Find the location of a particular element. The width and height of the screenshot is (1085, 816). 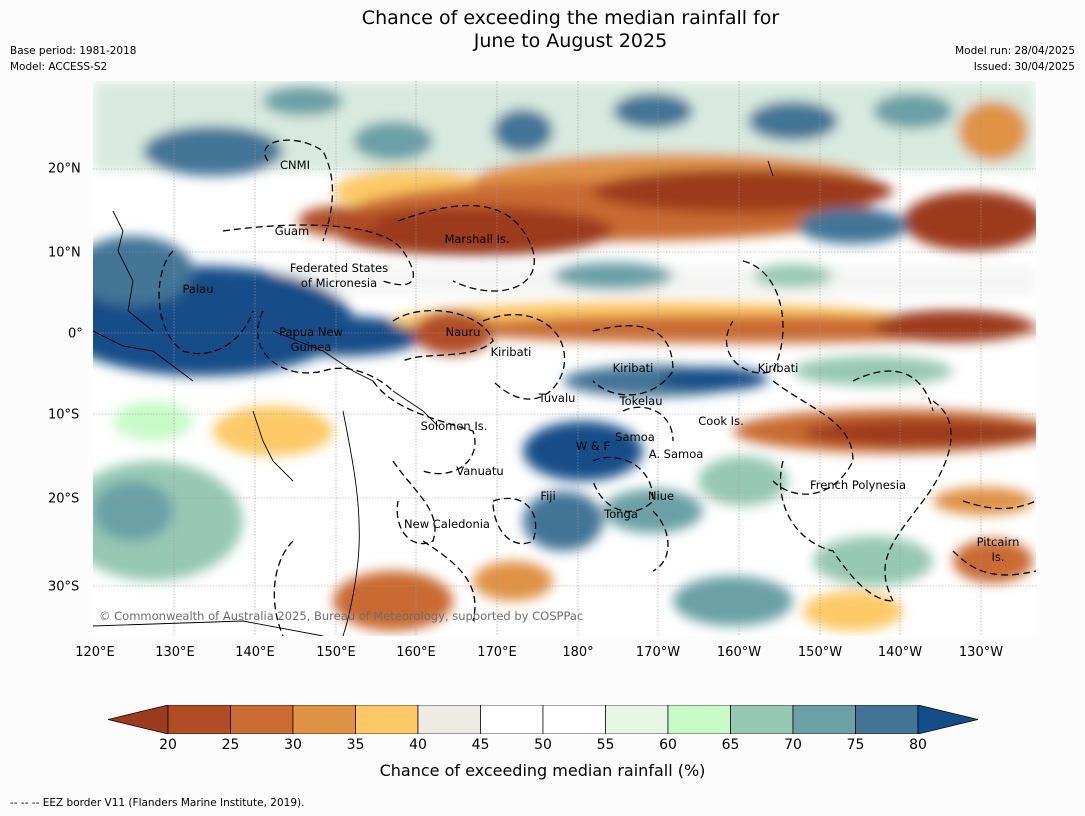

colorbar-tick: 40 is located at coordinates (418, 745).